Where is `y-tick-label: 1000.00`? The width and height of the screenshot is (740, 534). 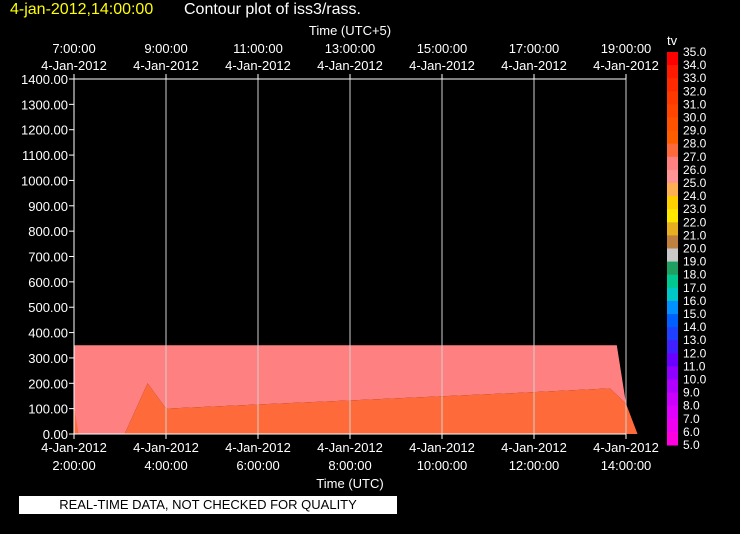
y-tick-label: 1000.00 is located at coordinates (44, 180).